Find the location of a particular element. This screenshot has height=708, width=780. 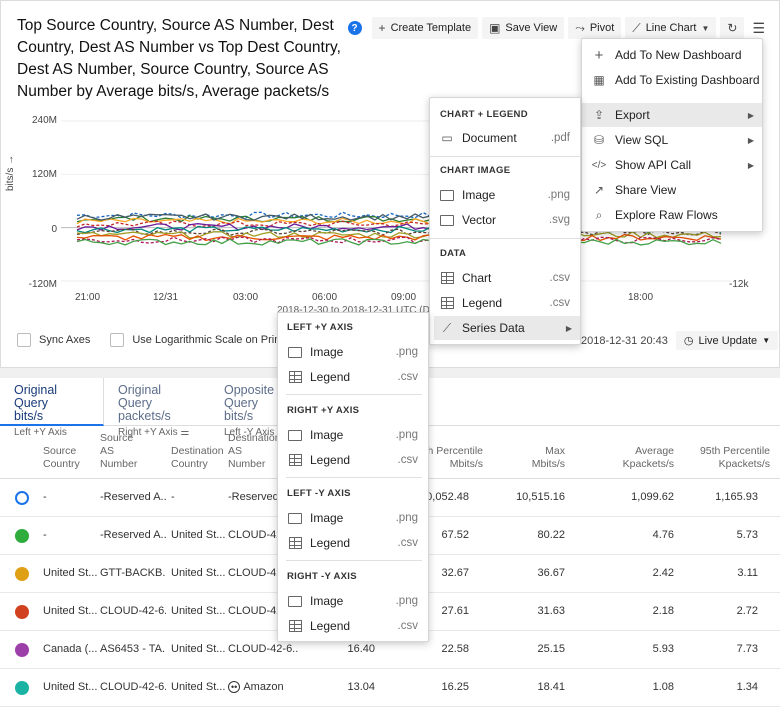

cell-dst-country: - is located at coordinates (173, 497).